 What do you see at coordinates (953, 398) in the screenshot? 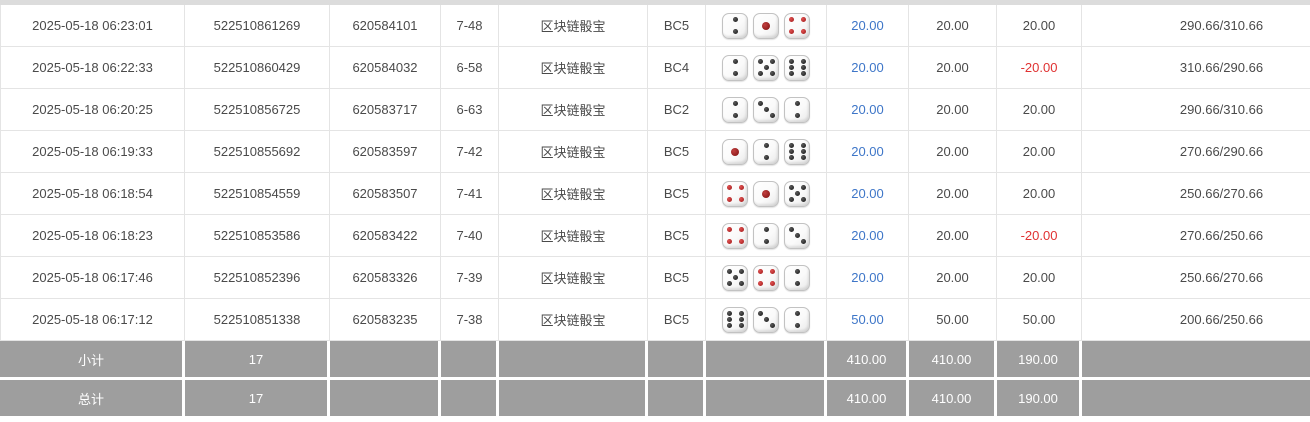
I see `footer-valid-total: 410.00` at bounding box center [953, 398].